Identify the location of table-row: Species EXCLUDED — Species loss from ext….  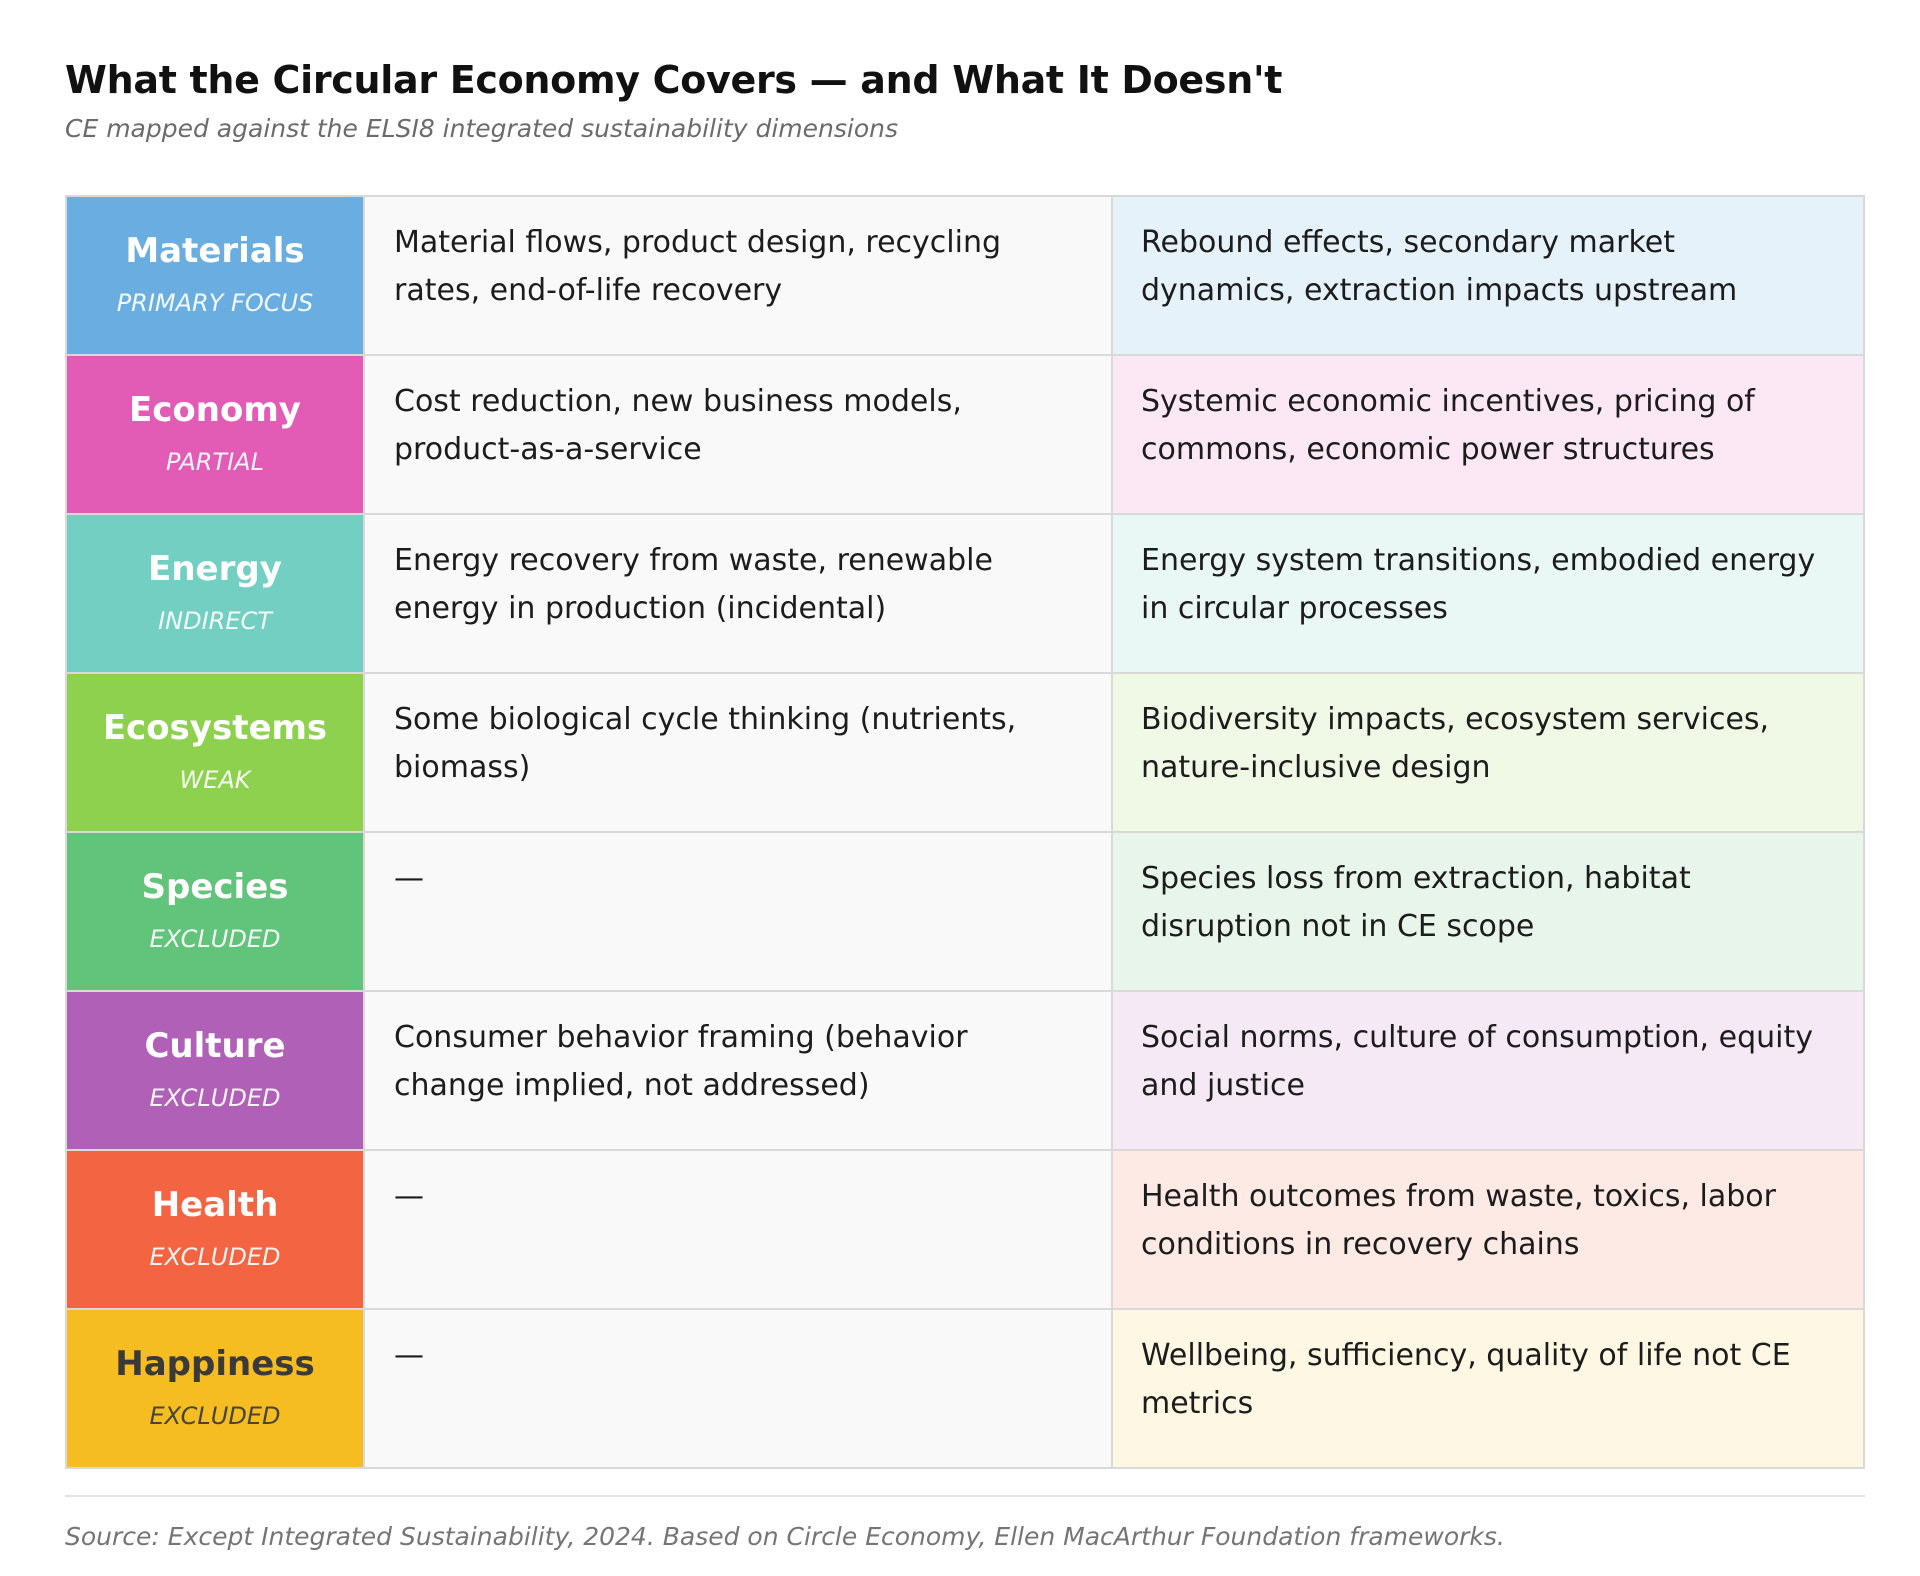
(965, 912).